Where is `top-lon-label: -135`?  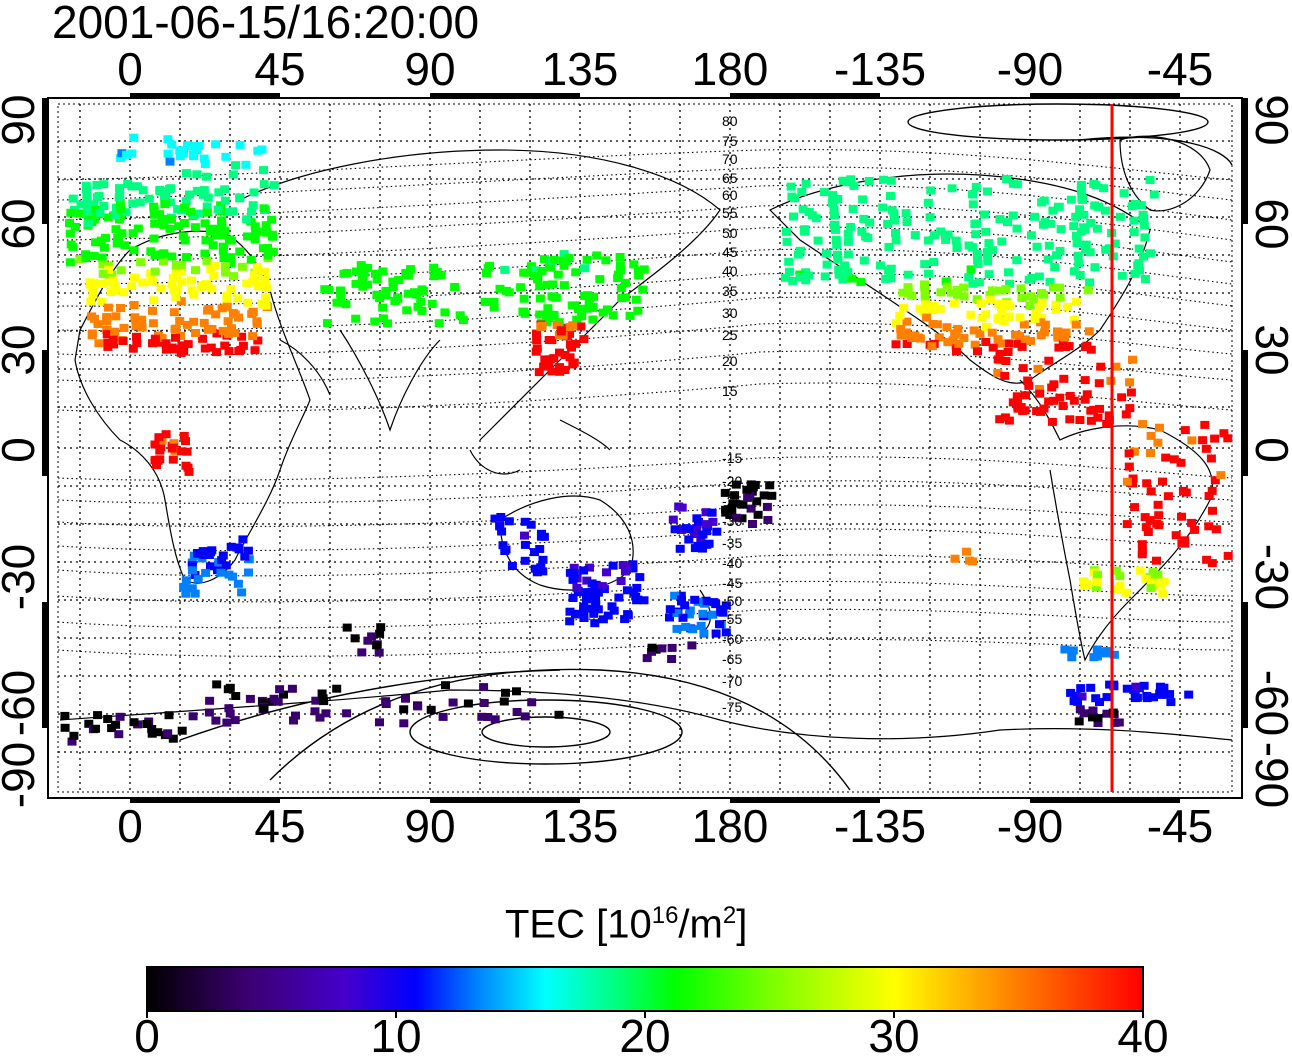
top-lon-label: -135 is located at coordinates (880, 69).